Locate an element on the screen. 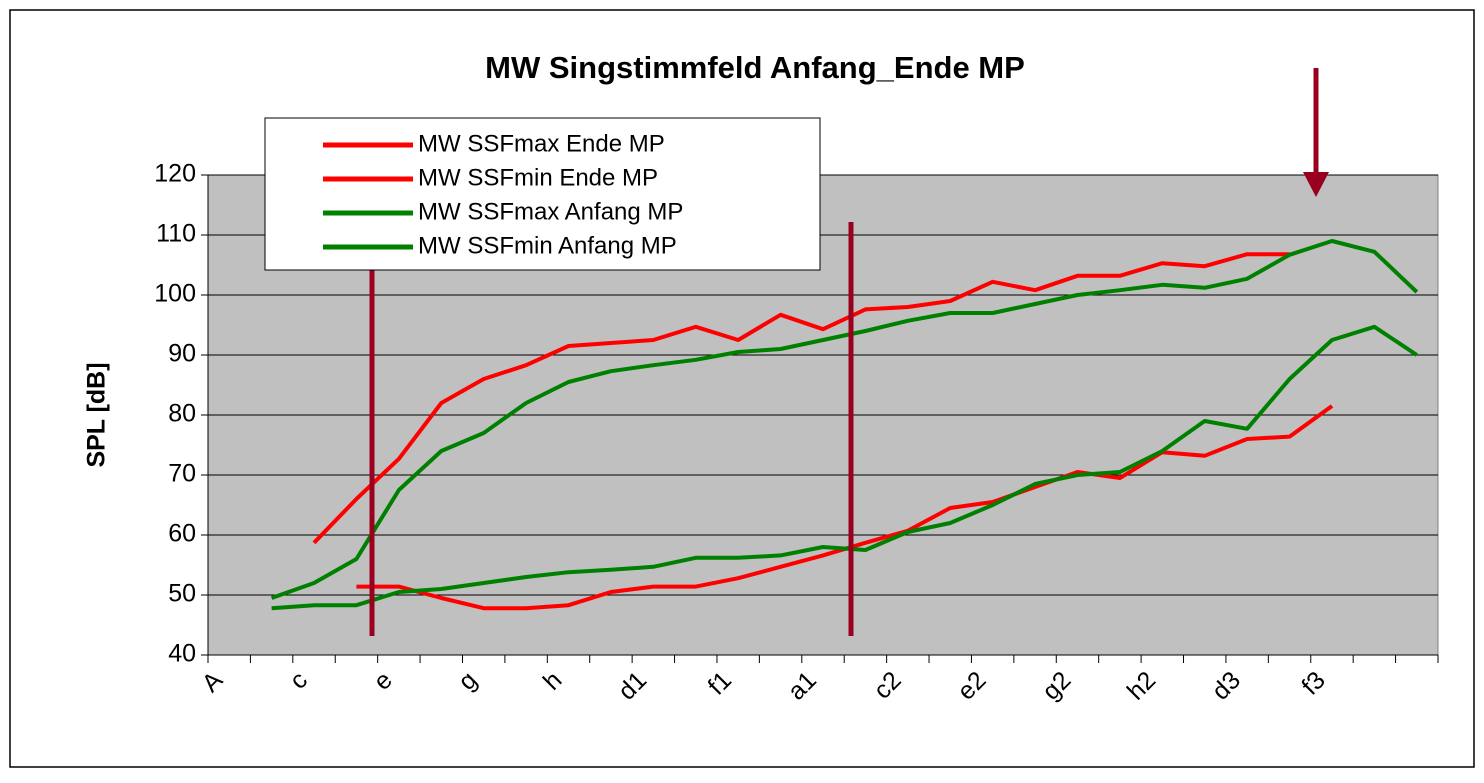 This screenshot has height=783, width=1484. y-tick-label: 70 is located at coordinates (182, 474).